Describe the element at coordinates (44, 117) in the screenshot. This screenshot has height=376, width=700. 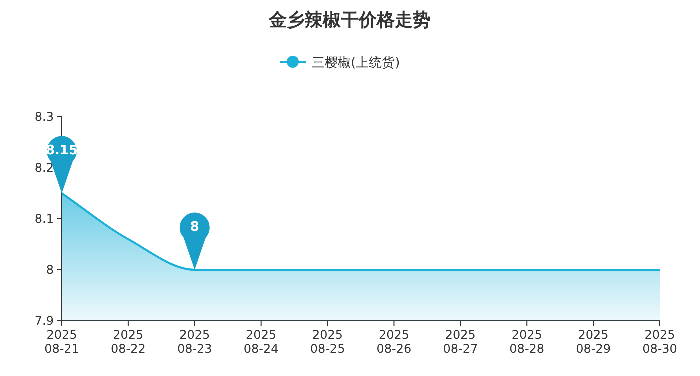
I see `y-tick-label: 8.3` at that location.